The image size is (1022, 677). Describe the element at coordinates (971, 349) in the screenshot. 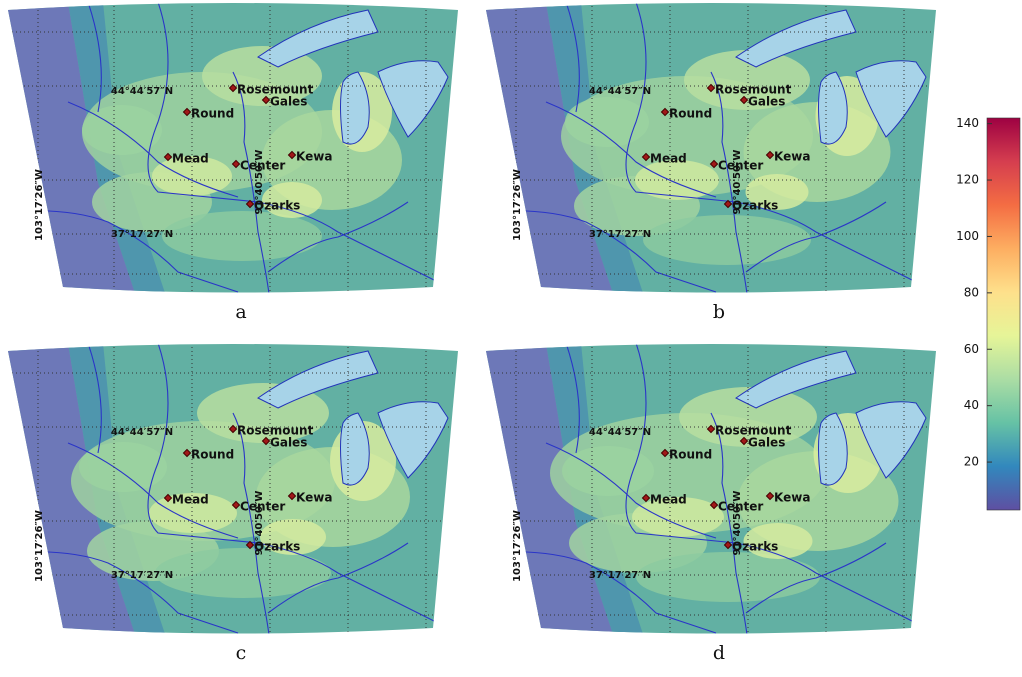

I see `colorbar-tick-label: 60` at that location.